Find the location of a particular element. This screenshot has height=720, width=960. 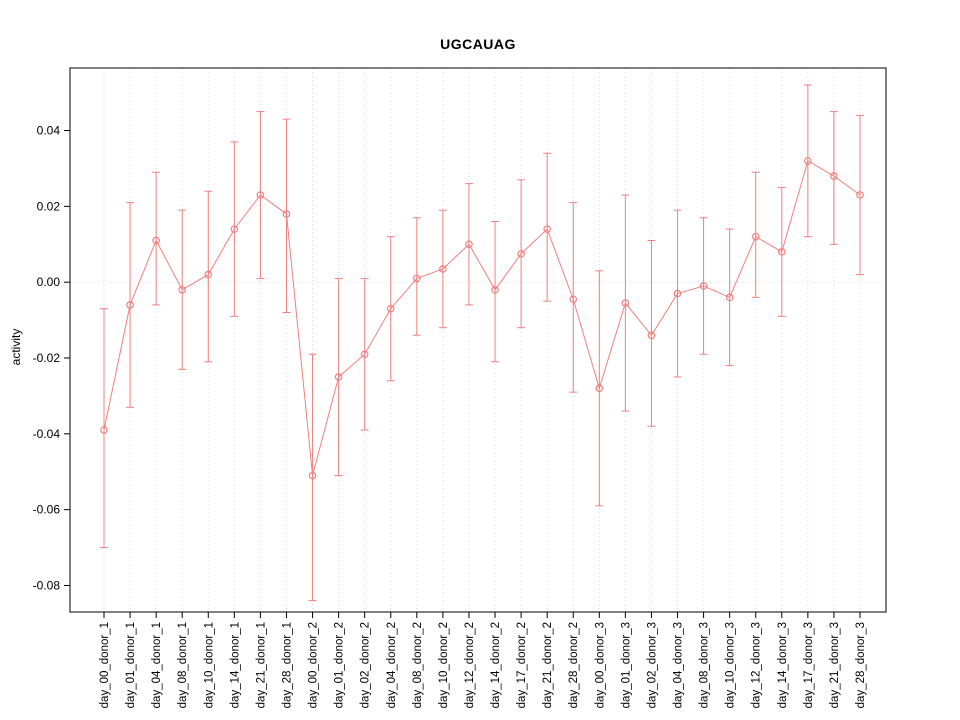

x-tick-label: day_10_donor_1 is located at coordinates (209, 665).